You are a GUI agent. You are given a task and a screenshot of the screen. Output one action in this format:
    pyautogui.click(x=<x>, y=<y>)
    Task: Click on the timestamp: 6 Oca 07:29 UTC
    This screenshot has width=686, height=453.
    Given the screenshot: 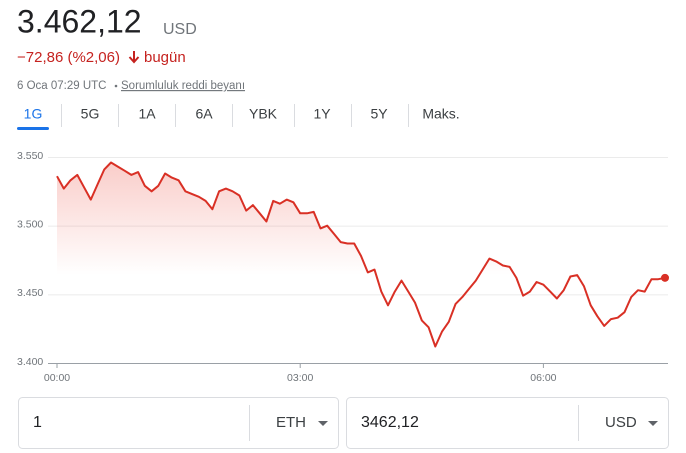 What is the action you would take?
    pyautogui.click(x=61, y=86)
    